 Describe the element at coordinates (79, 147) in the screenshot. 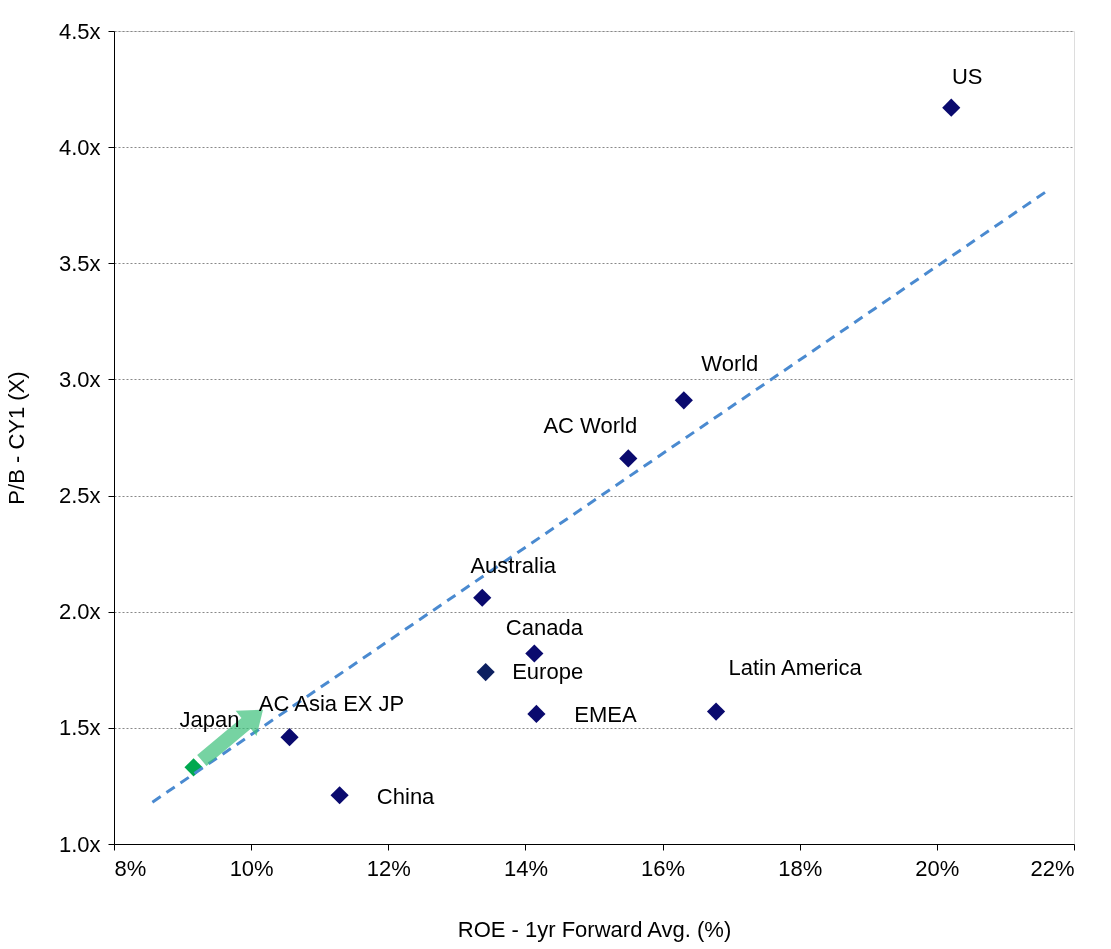

I see `y-tick-label: 4.0x` at that location.